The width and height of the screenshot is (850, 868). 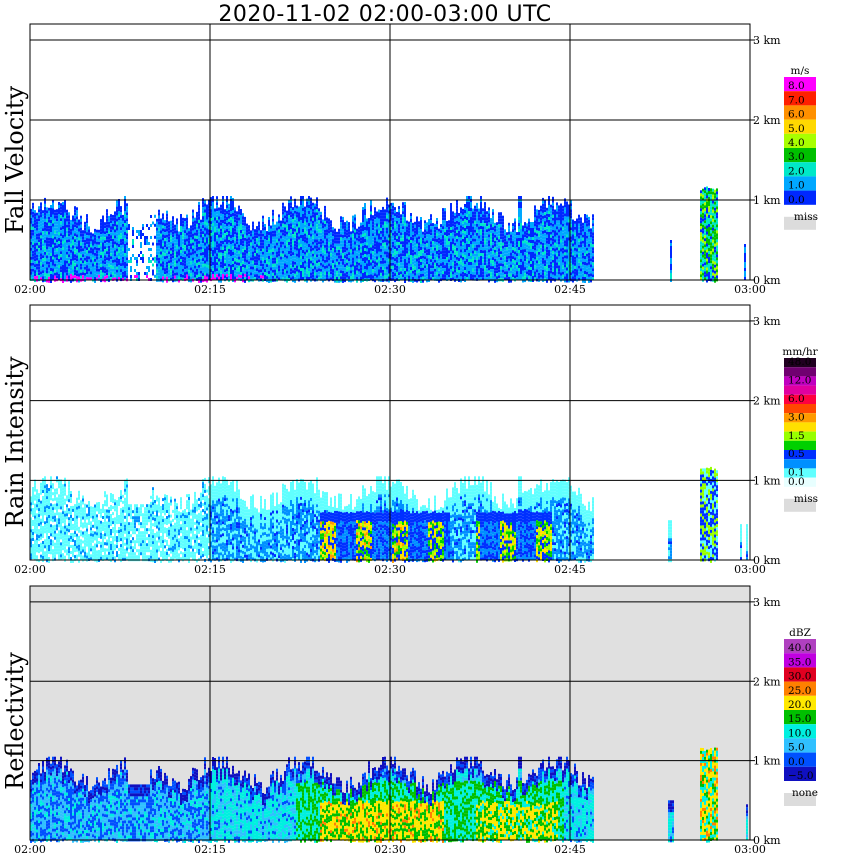 I want to click on colorbar-label: 7.0, so click(x=796, y=100).